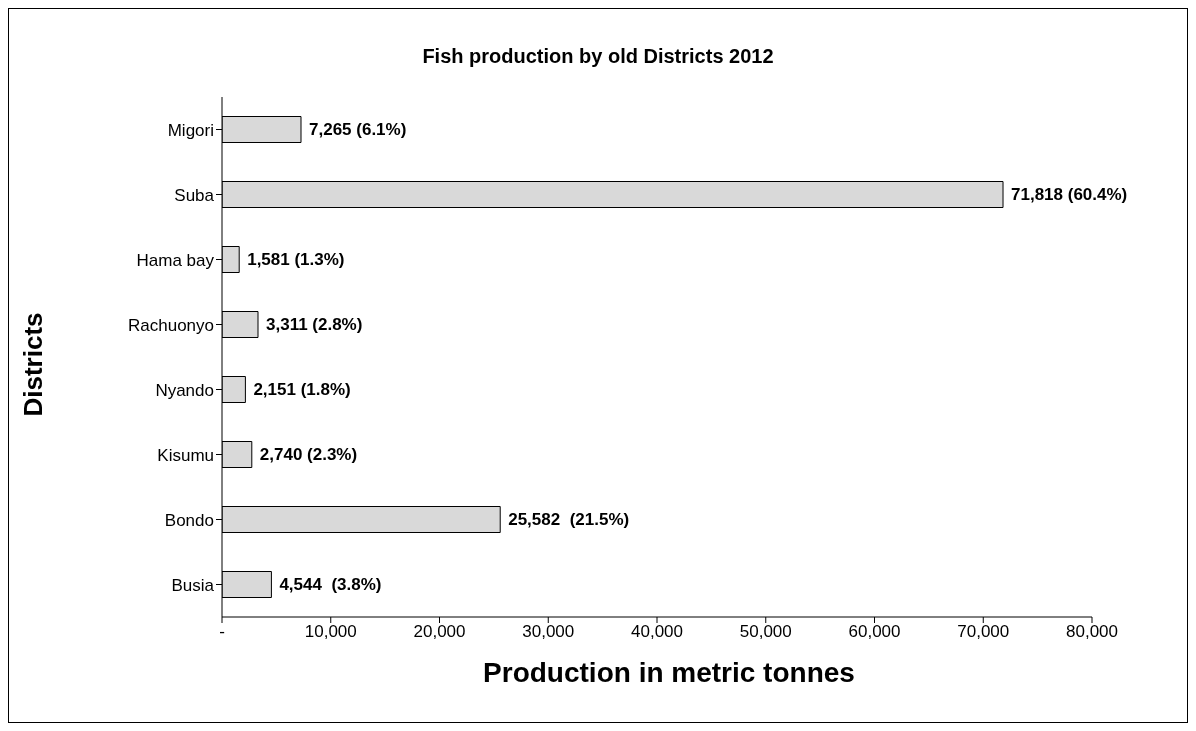 Image resolution: width=1196 pixels, height=731 pixels. Describe the element at coordinates (983, 632) in the screenshot. I see `x-tick-label: 70,000` at that location.